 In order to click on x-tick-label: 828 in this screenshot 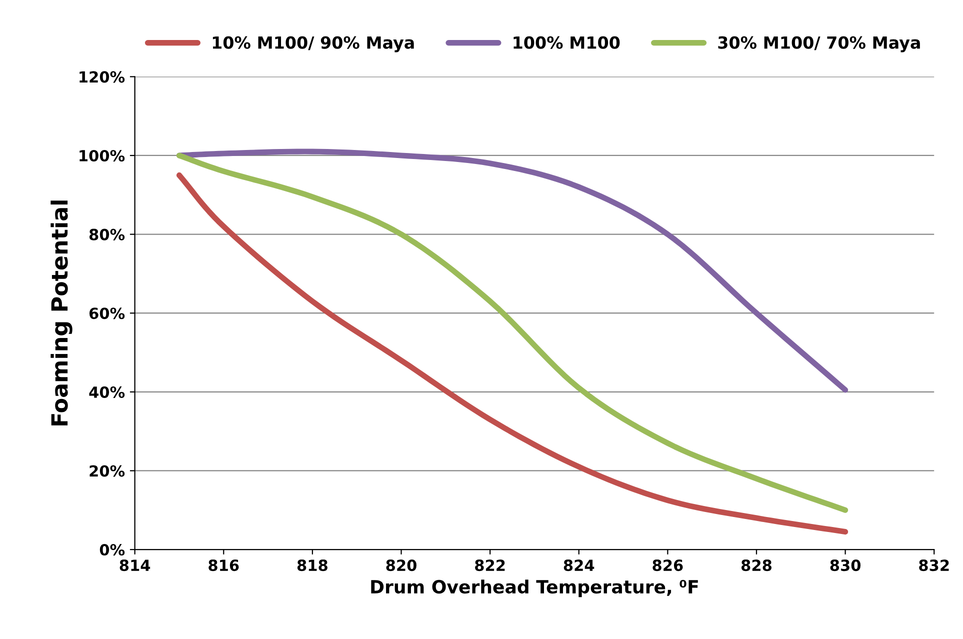, I will do `click(756, 566)`.